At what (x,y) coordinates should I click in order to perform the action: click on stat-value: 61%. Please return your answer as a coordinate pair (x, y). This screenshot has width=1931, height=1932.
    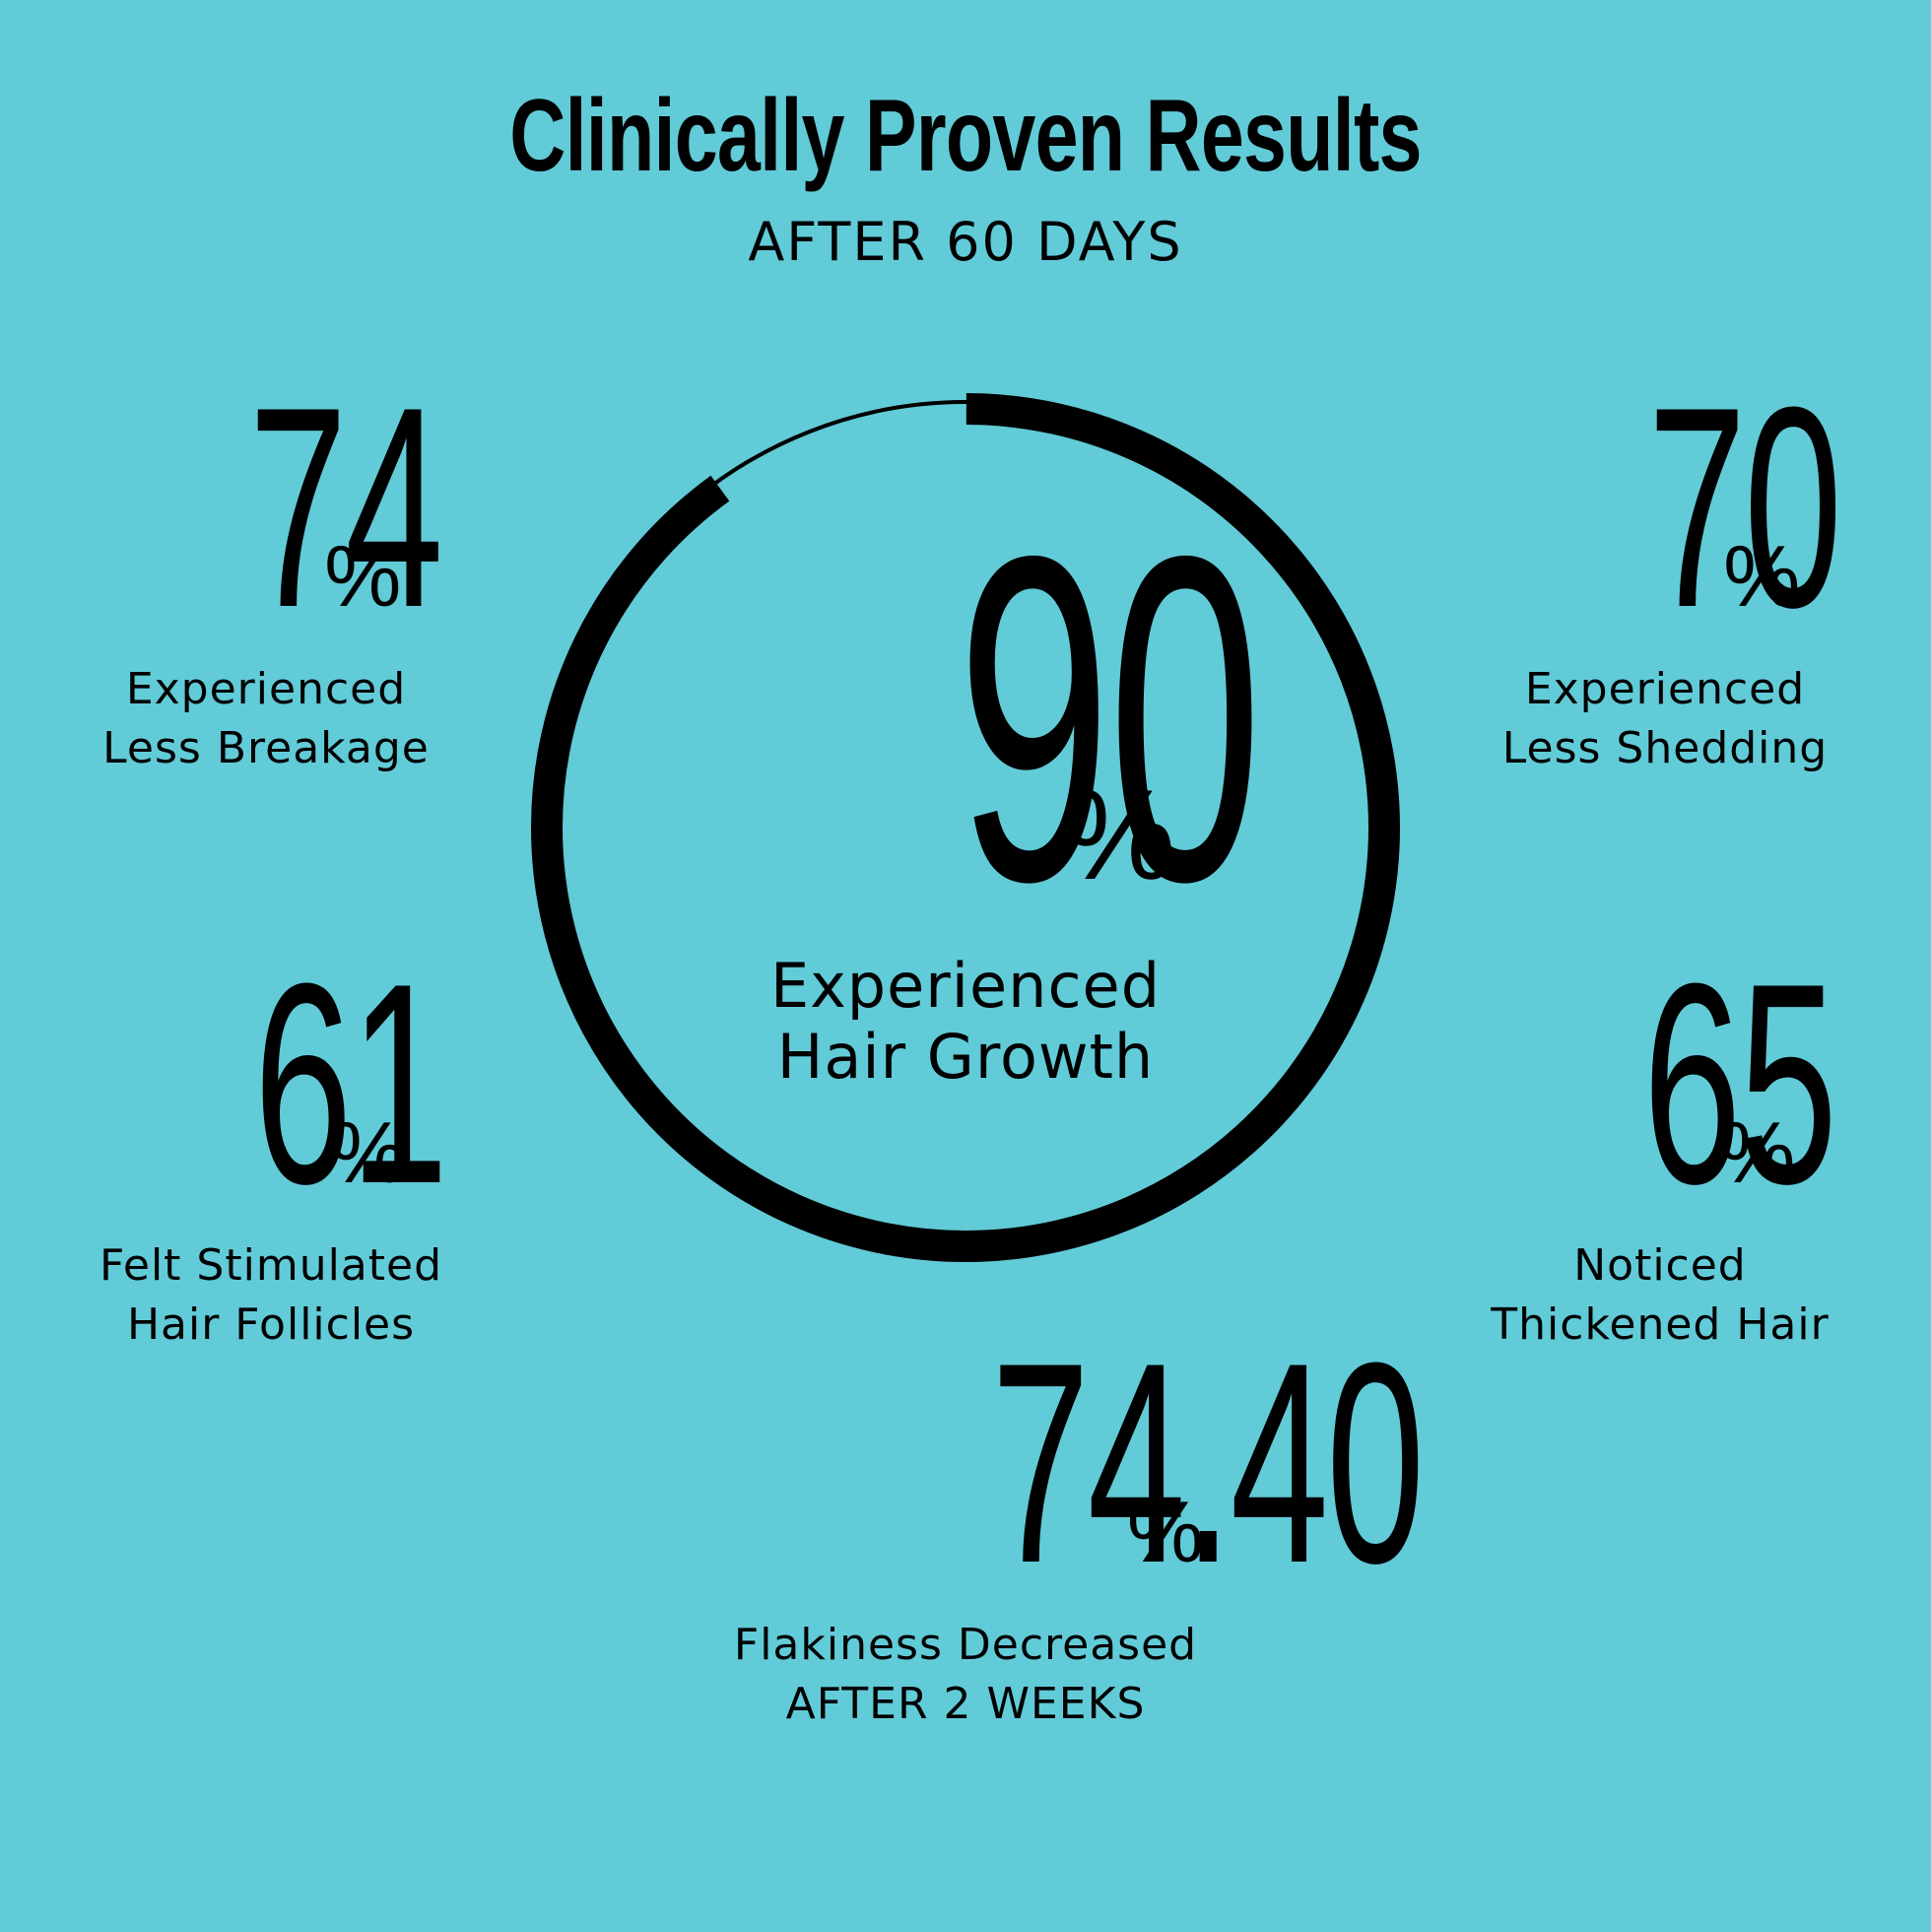
    Looking at the image, I should click on (271, 1083).